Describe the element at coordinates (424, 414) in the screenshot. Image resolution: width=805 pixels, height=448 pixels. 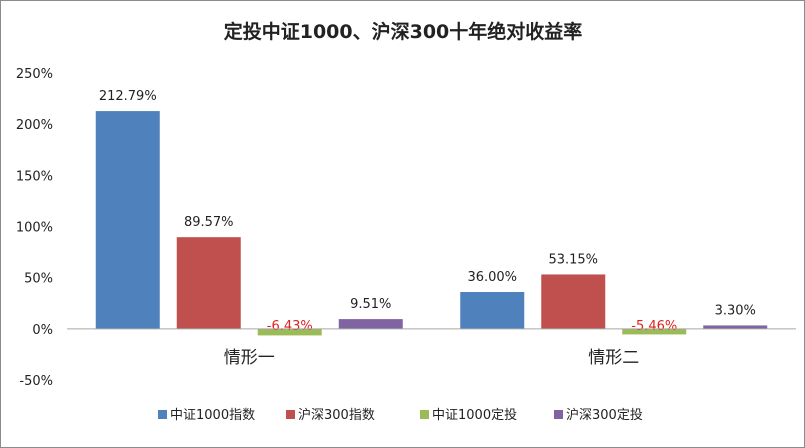
I see `legend-swatch-series3` at that location.